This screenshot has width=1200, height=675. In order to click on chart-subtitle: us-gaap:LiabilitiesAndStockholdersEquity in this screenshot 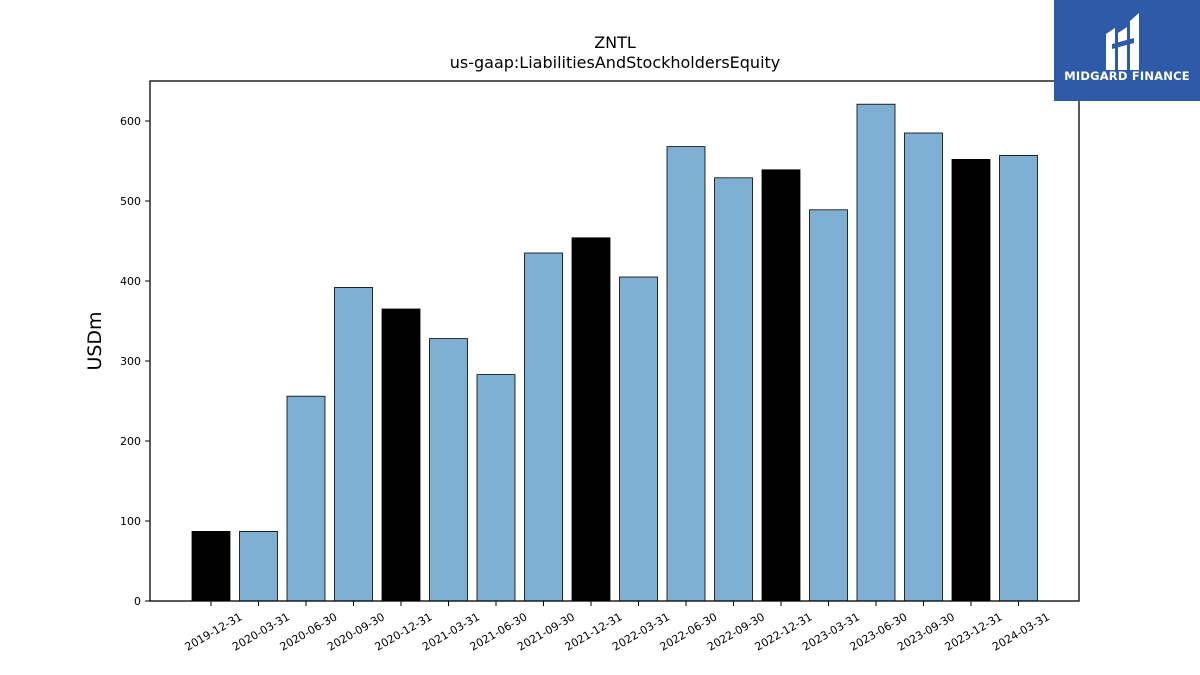, I will do `click(615, 62)`.